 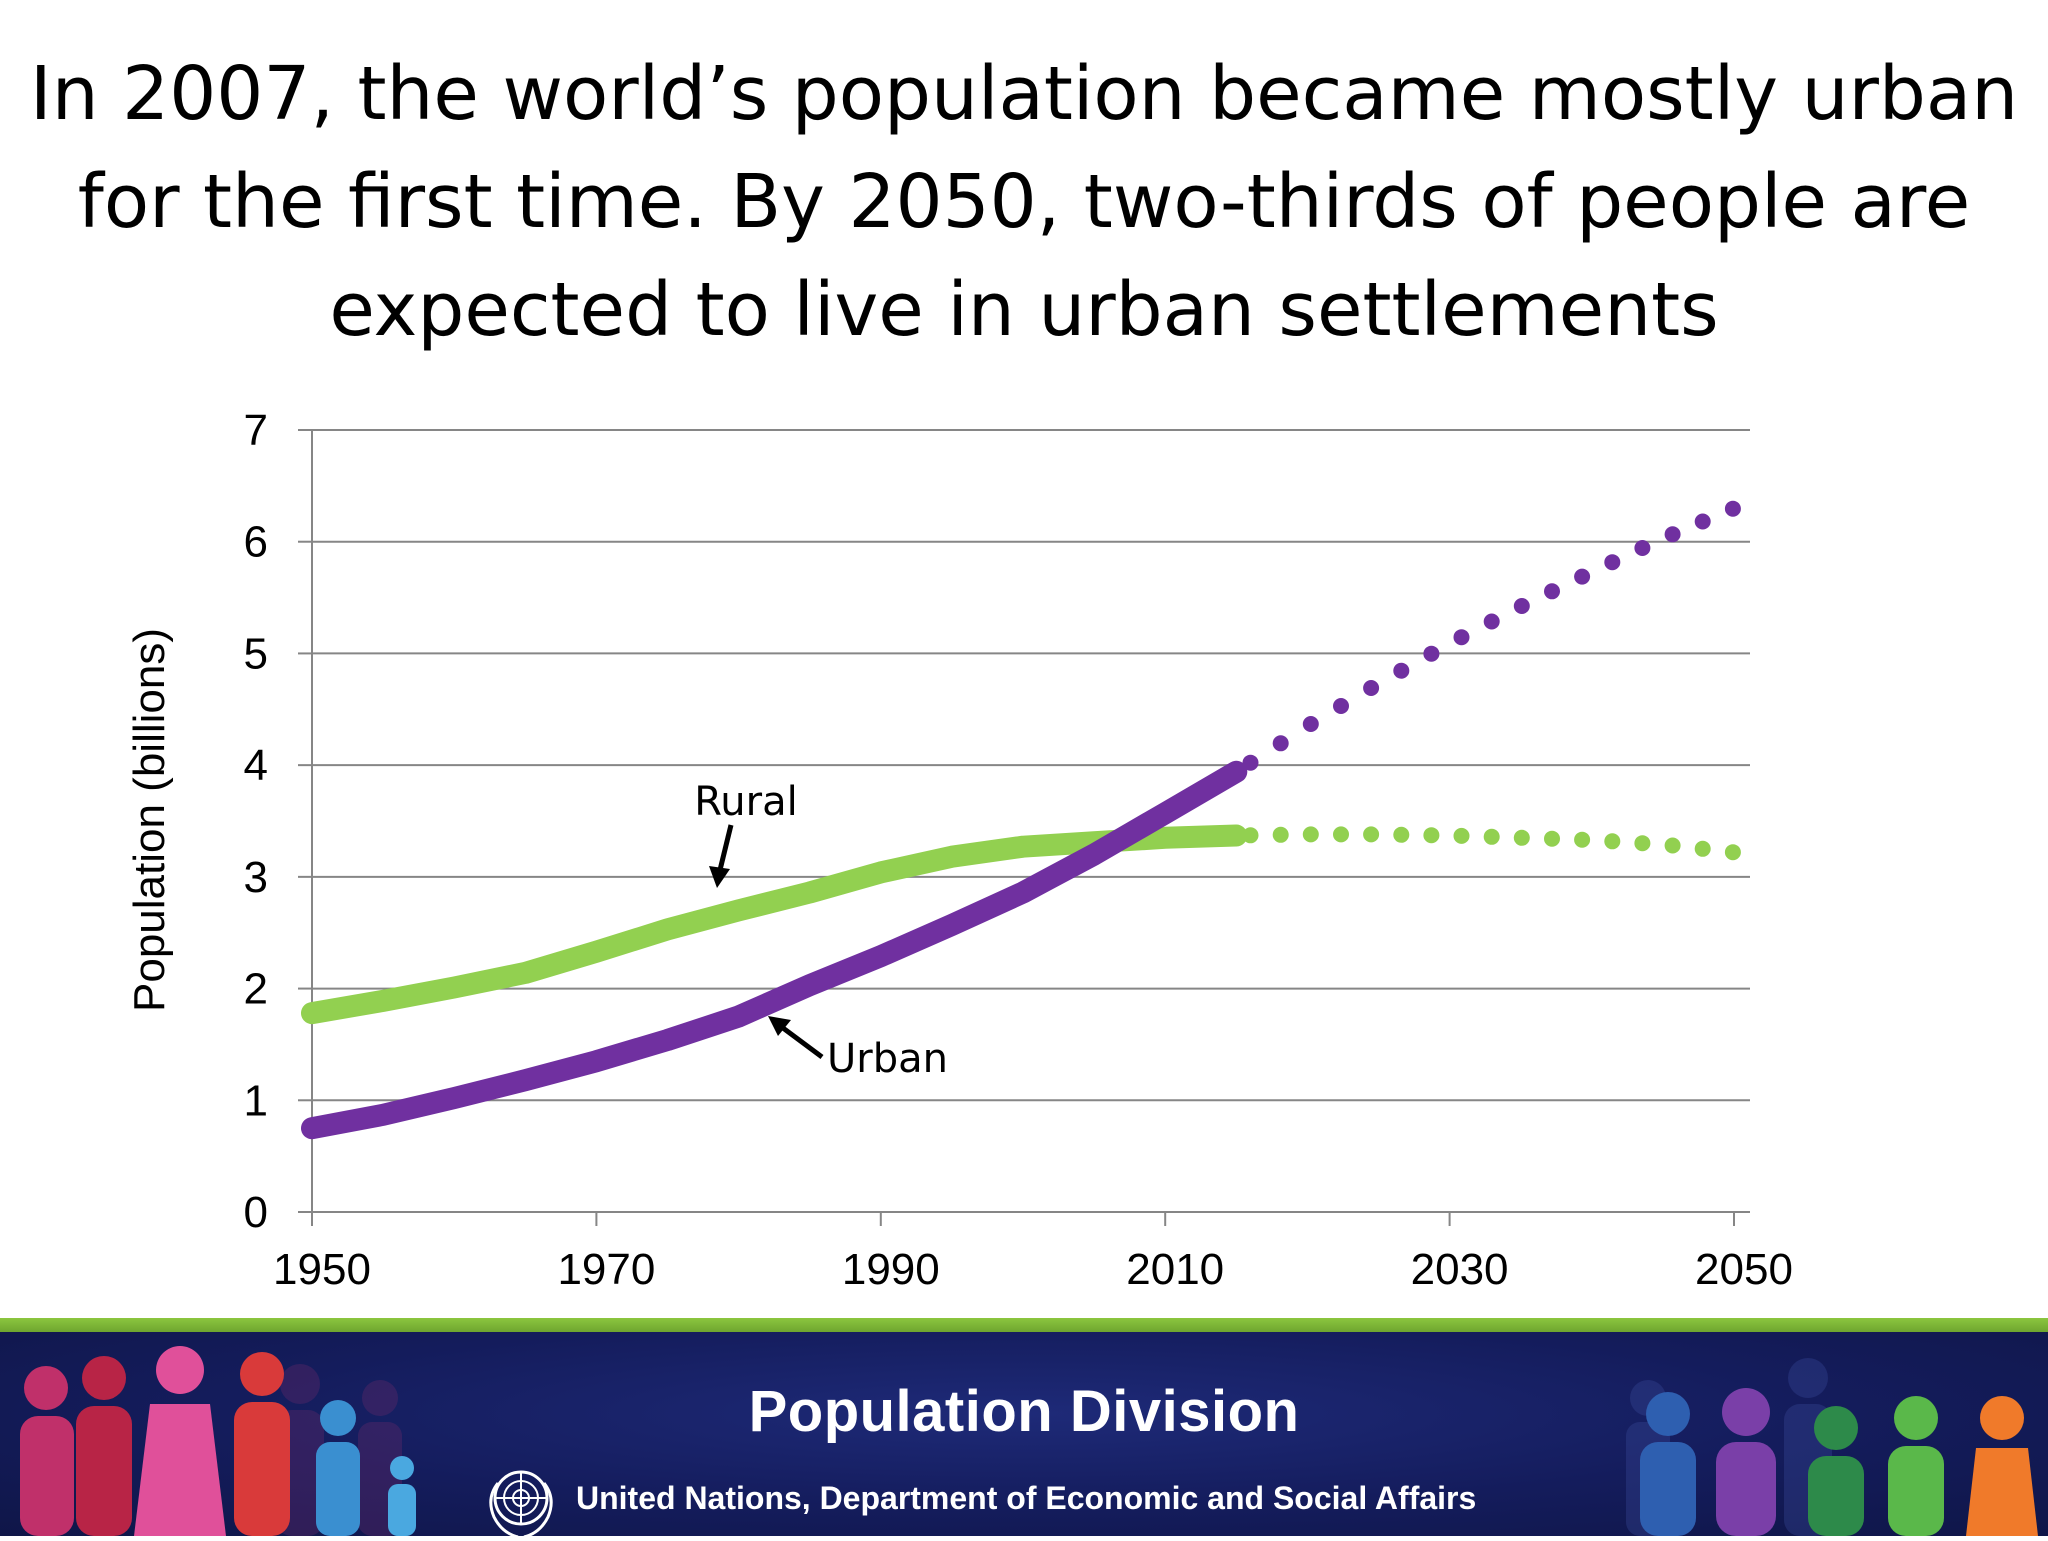 What do you see at coordinates (256, 877) in the screenshot?
I see `y-tick-label: 3` at bounding box center [256, 877].